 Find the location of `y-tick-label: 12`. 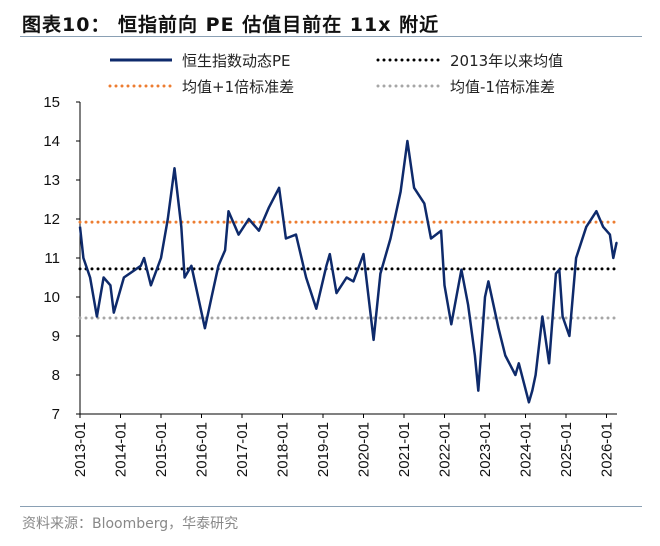

y-tick-label: 12 is located at coordinates (51, 219).